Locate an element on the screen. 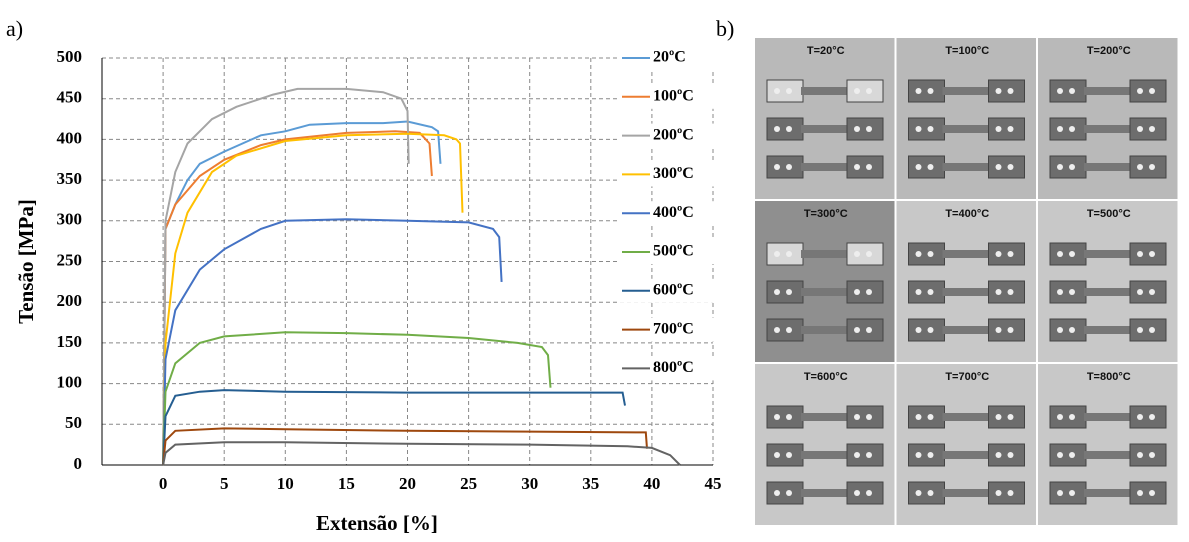 The height and width of the screenshot is (542, 1189). y-tick-label: 300 is located at coordinates (70, 219).